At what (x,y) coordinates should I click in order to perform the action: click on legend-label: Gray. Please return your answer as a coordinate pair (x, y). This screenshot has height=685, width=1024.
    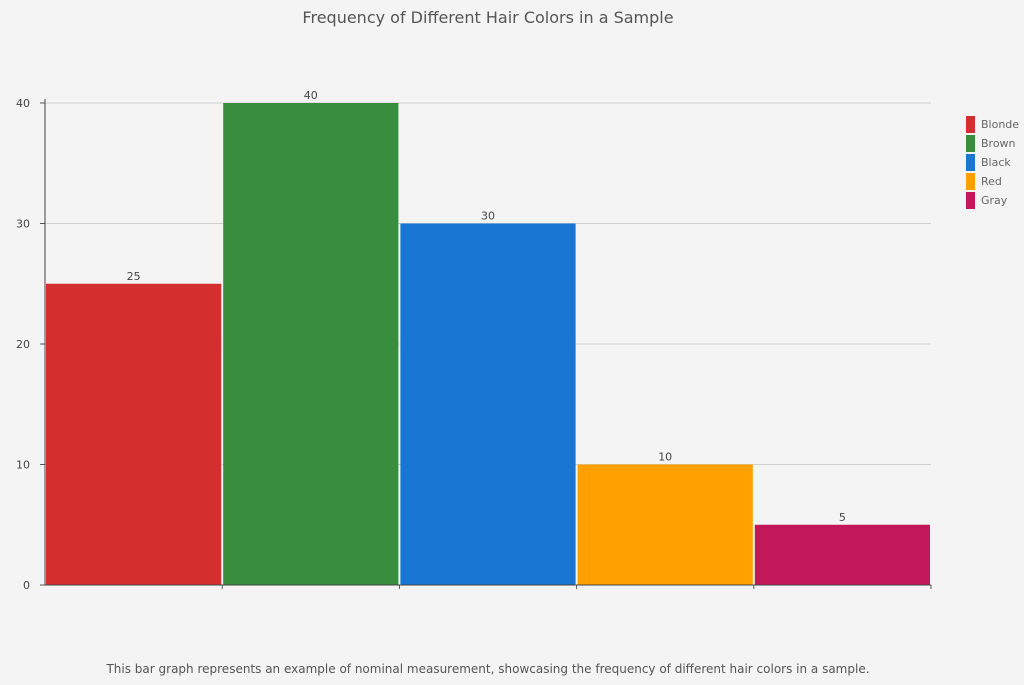
    Looking at the image, I should click on (994, 200).